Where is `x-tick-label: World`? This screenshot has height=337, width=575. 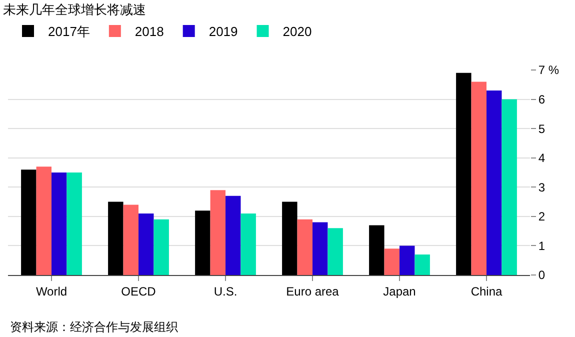
x-tick-label: World is located at coordinates (52, 291).